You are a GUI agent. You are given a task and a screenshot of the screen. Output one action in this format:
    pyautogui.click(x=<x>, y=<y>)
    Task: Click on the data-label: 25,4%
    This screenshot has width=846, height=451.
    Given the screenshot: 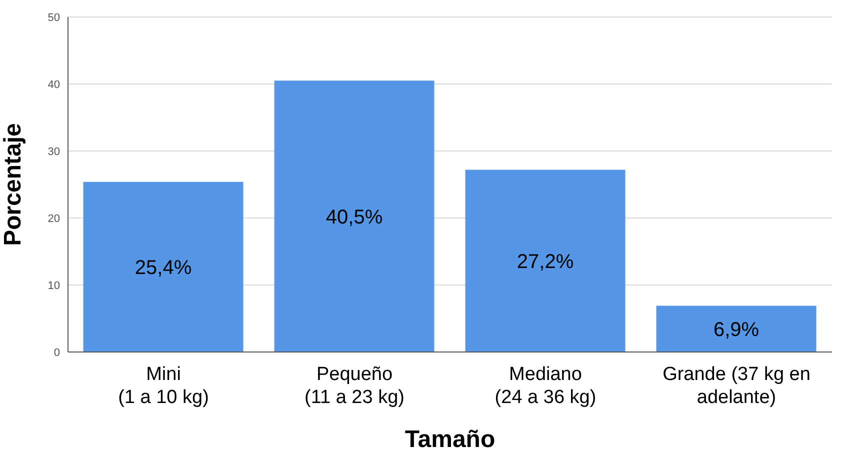 What is the action you would take?
    pyautogui.click(x=163, y=268)
    